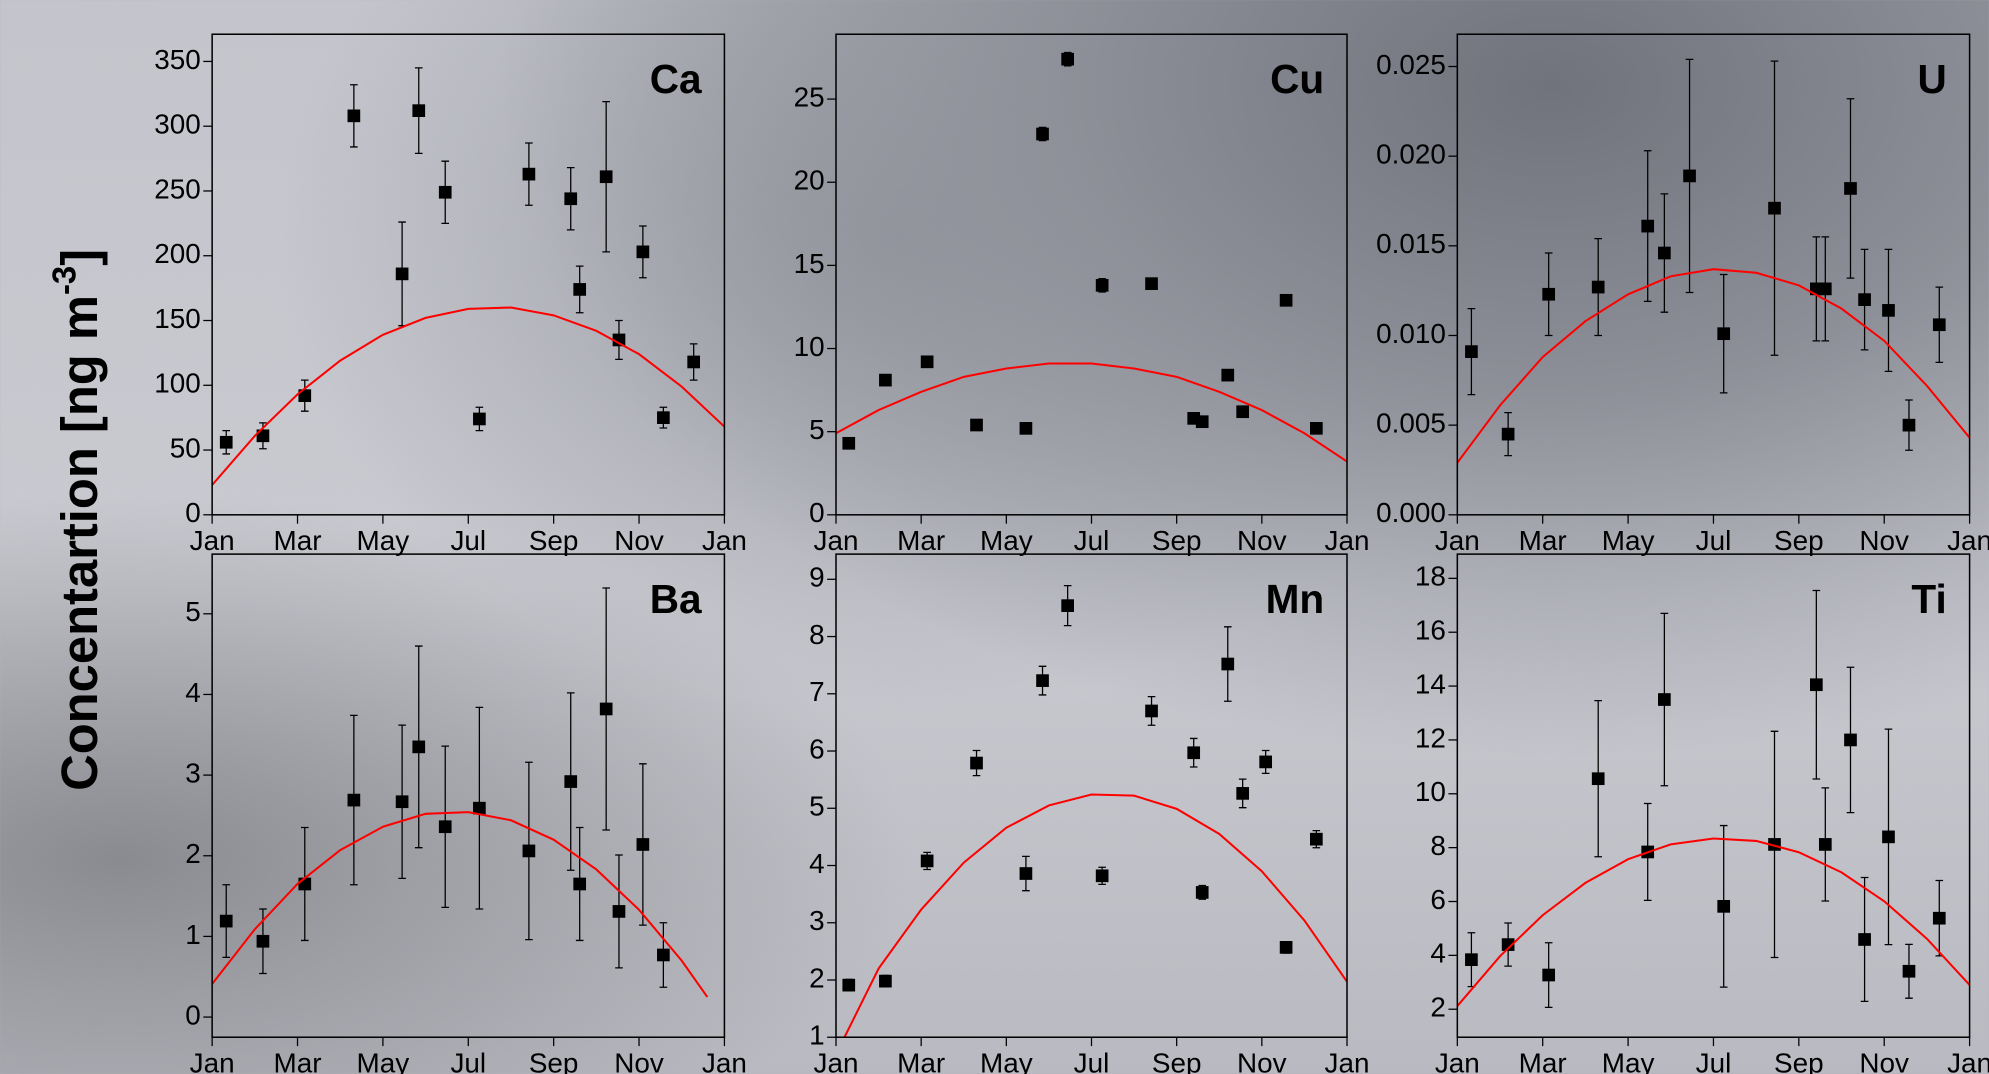  What do you see at coordinates (193, 853) in the screenshot?
I see `y-tick-label: 2` at bounding box center [193, 853].